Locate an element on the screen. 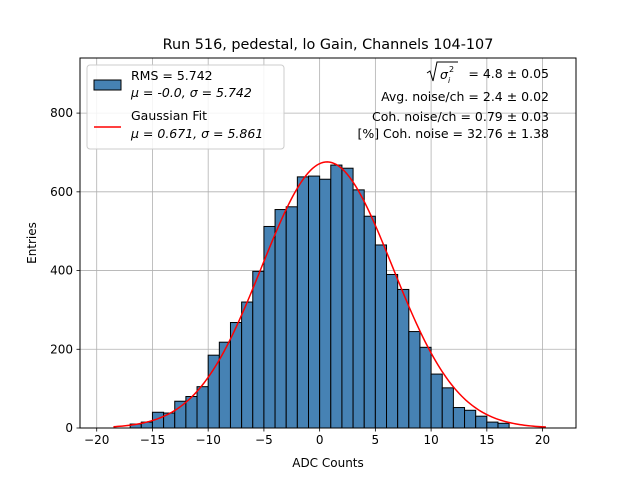 This screenshot has height=480, width=640. coh-noise-percent: [%] Coh. noise = 32.76 ± 1.38 is located at coordinates (453, 133).